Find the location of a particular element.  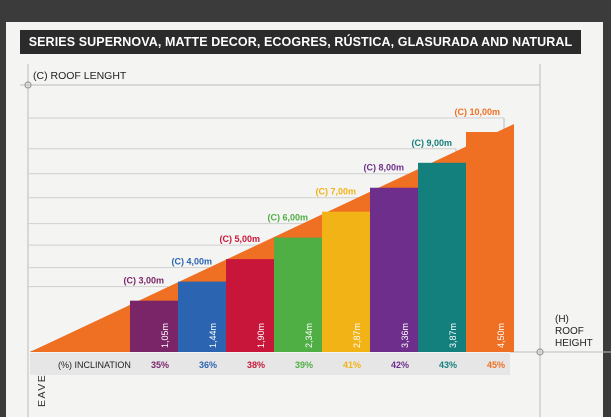

length-label: (C) 5,00m is located at coordinates (239, 239).